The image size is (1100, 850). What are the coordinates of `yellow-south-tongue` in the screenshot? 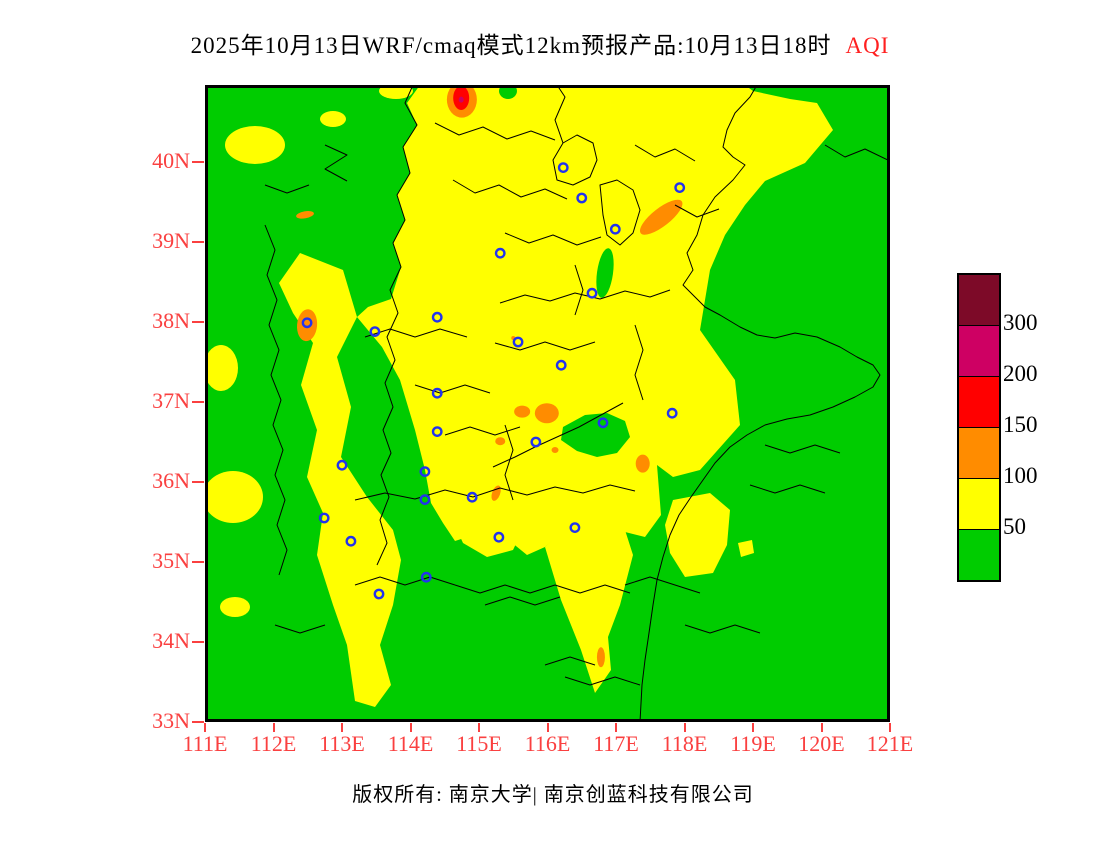 It's located at (589, 608).